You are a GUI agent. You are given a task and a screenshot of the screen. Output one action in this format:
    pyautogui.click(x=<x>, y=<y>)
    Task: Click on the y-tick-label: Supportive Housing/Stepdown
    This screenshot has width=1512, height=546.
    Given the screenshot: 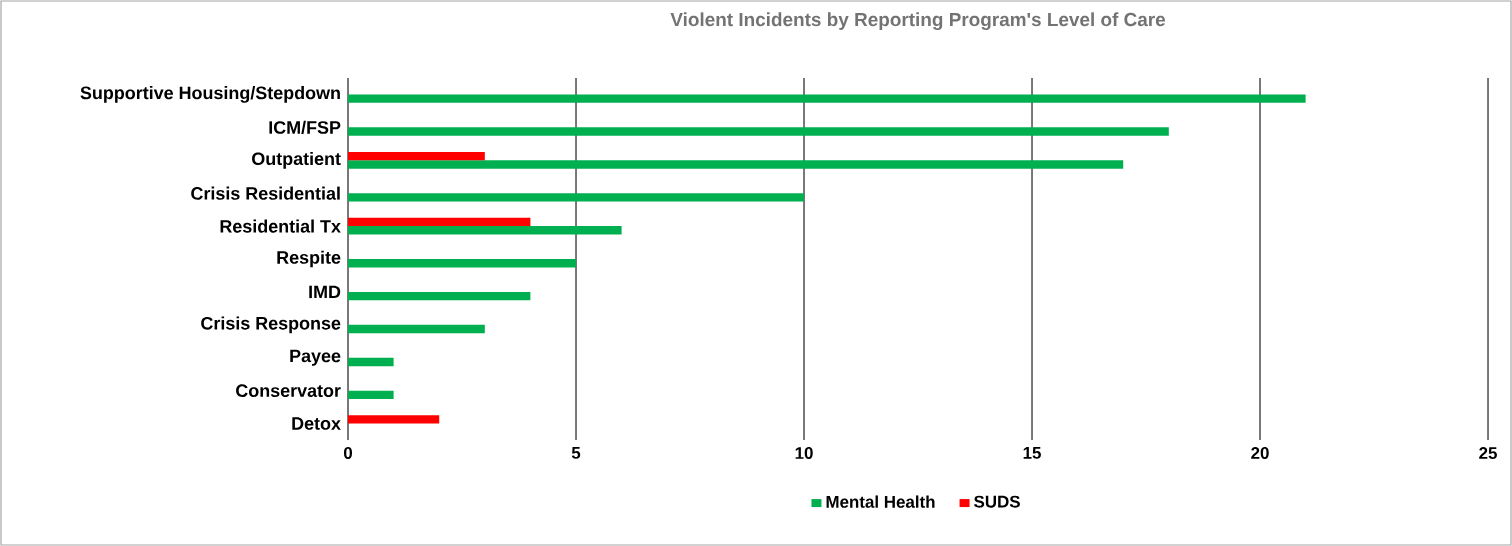 What is the action you would take?
    pyautogui.click(x=210, y=94)
    